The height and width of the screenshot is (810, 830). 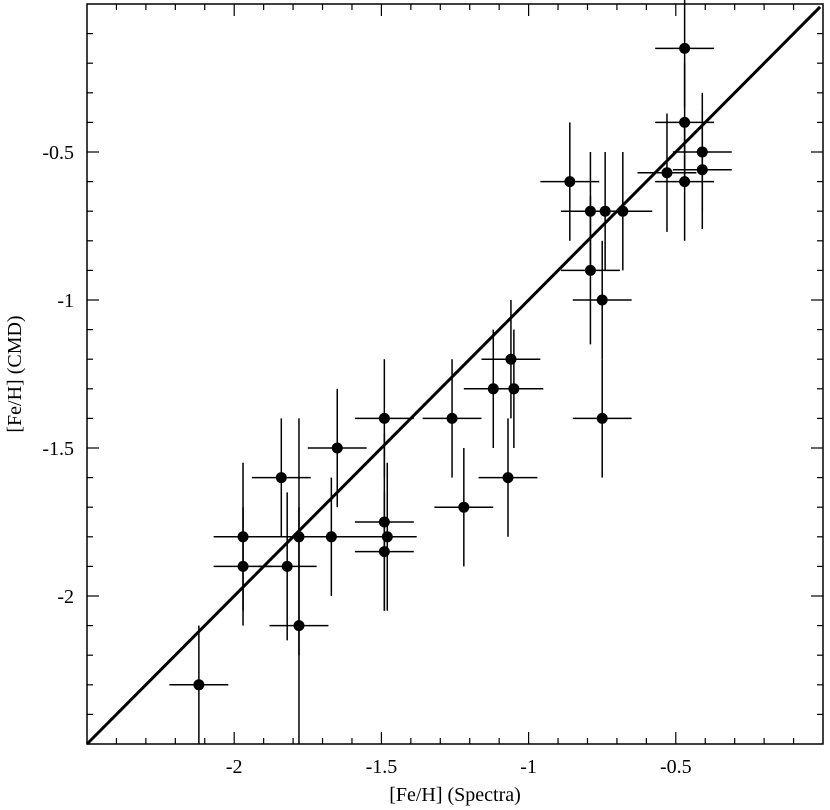 I want to click on x-tick-label: -2, so click(x=234, y=767).